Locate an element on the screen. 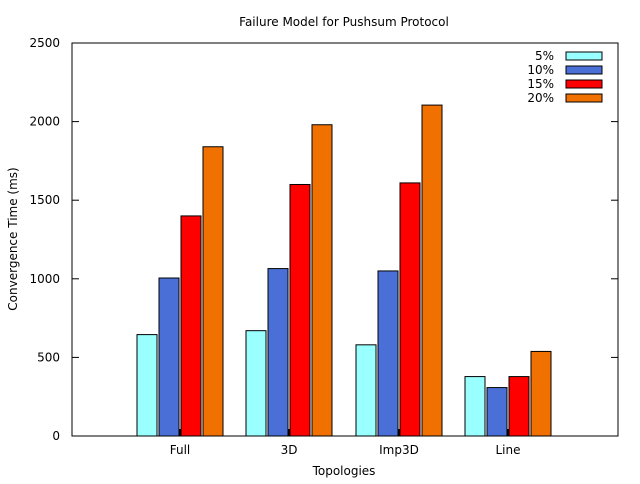 The height and width of the screenshot is (484, 640). bar-full-5pct is located at coordinates (147, 385).